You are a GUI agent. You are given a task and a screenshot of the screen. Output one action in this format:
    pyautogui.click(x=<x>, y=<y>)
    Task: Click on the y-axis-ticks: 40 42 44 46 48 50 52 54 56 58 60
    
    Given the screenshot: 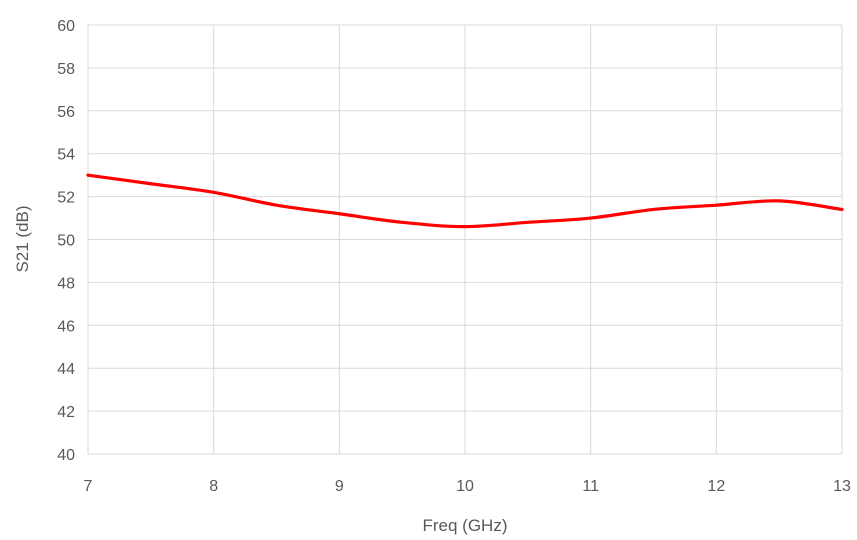 What is the action you would take?
    pyautogui.click(x=66, y=241)
    